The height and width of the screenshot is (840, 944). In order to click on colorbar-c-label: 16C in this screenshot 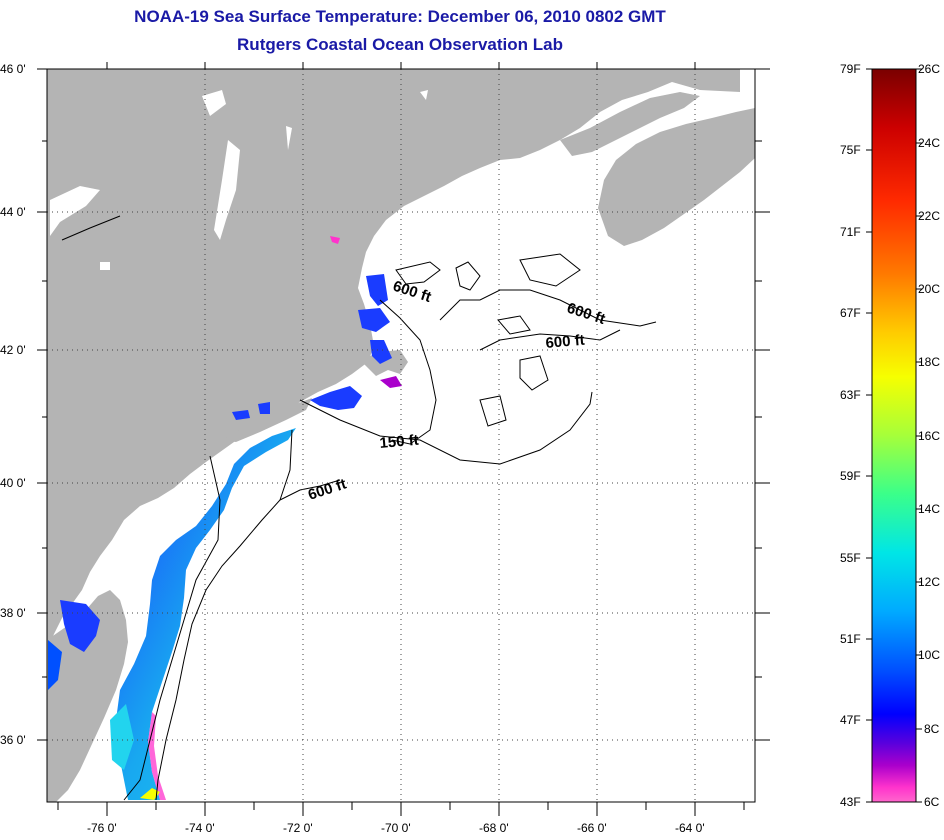, I will do `click(929, 436)`.